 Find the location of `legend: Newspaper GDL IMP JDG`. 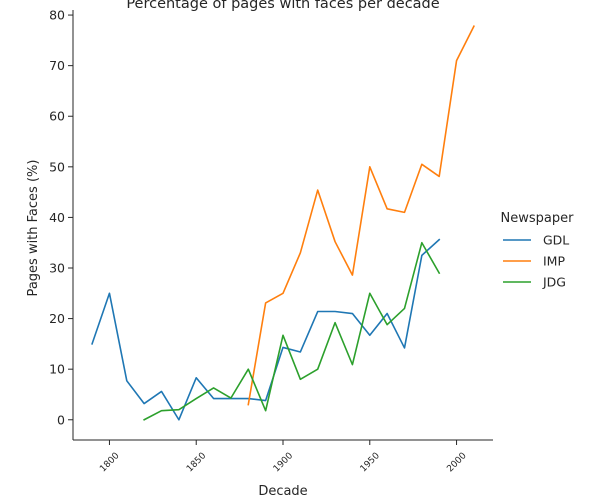

legend: Newspaper GDL IMP JDG is located at coordinates (538, 250).